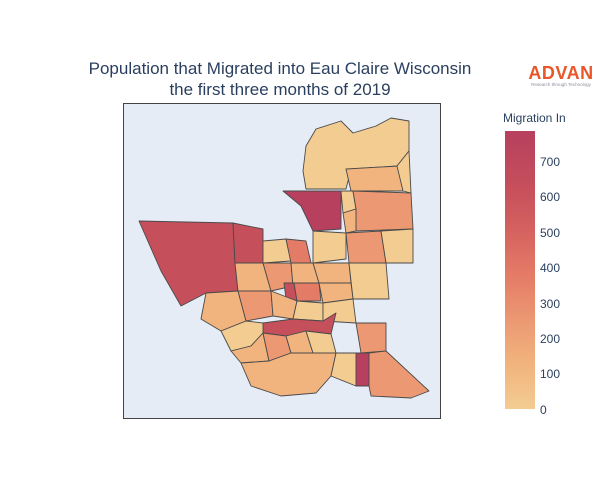  Describe the element at coordinates (399, 374) in the screenshot. I see `tract-south-east-big` at that location.